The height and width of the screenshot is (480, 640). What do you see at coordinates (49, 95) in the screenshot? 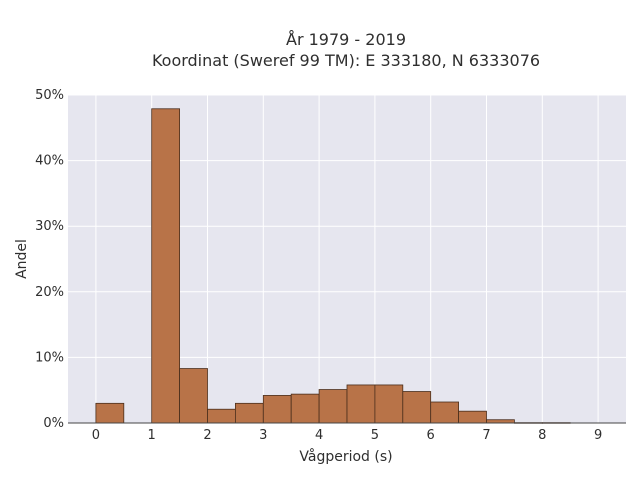
I see `y-tick-label: 50%` at bounding box center [49, 95].